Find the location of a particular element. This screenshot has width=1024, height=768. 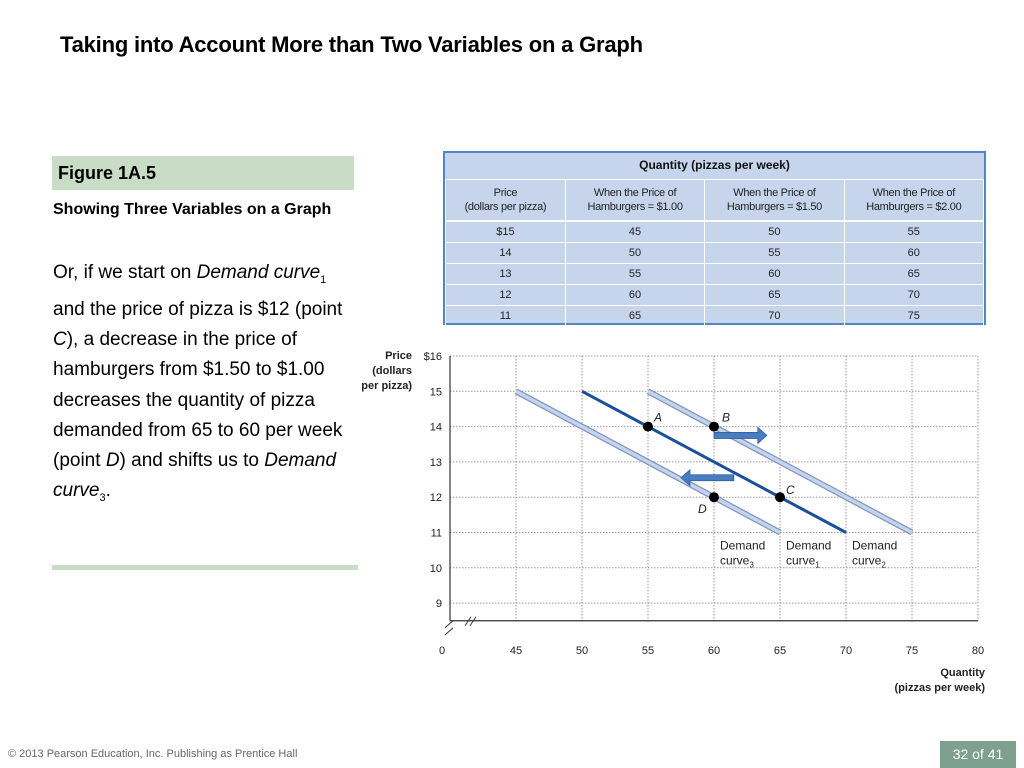

table-header-price: Price (dollars per pizza) is located at coordinates (505, 200).